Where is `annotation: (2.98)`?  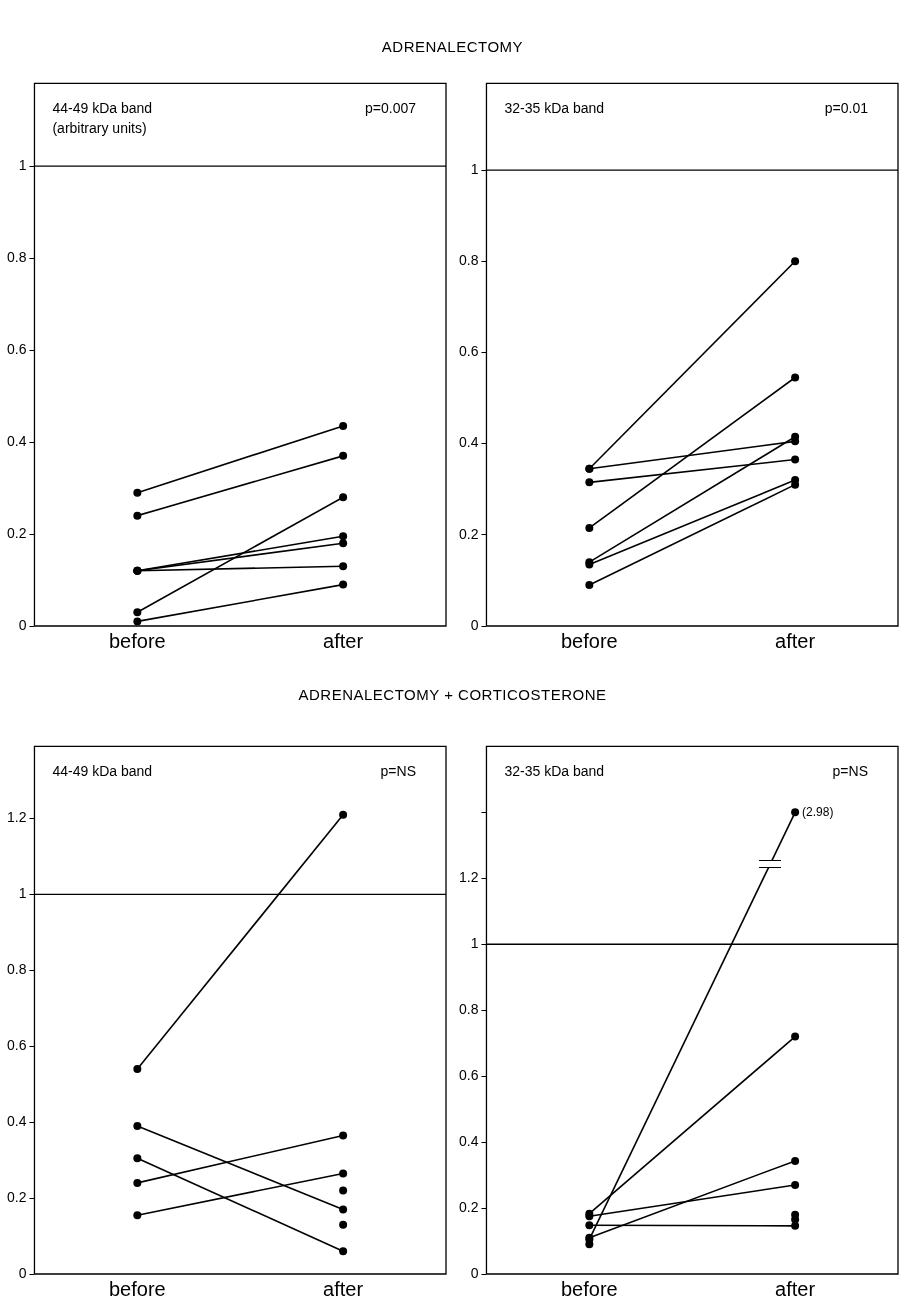
annotation: (2.98) is located at coordinates (818, 811).